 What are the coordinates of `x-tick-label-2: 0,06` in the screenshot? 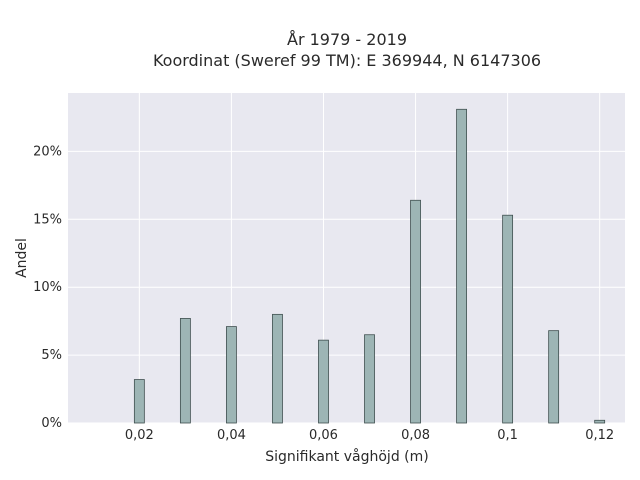 It's located at (323, 435).